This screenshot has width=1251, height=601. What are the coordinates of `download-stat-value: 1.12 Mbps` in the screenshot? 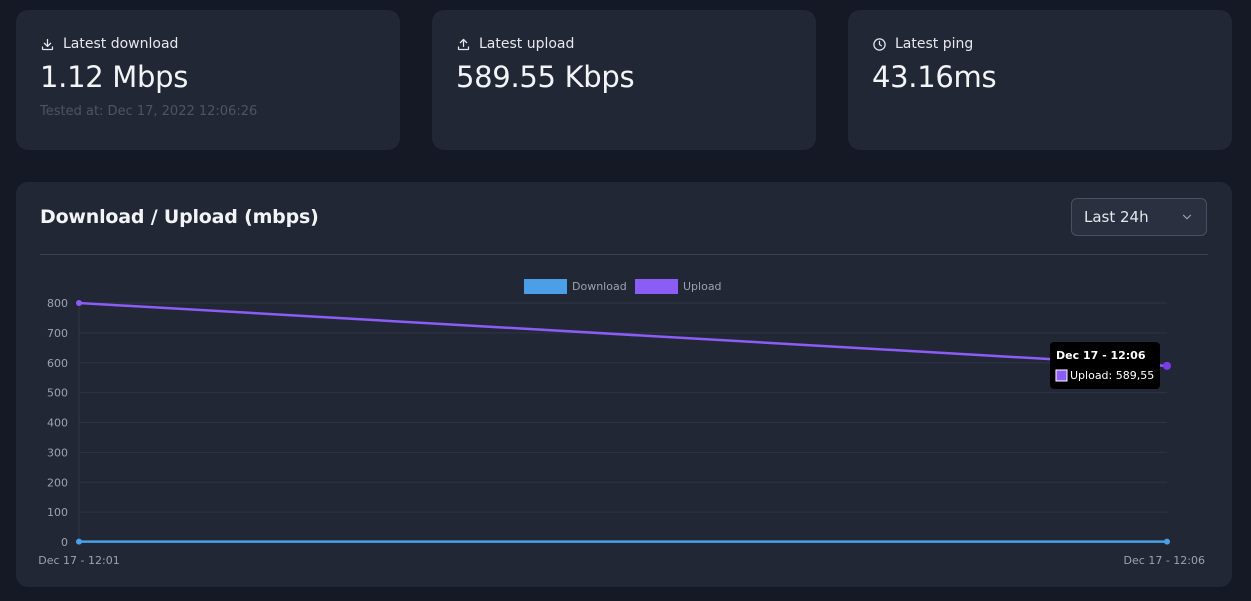 It's located at (114, 77).